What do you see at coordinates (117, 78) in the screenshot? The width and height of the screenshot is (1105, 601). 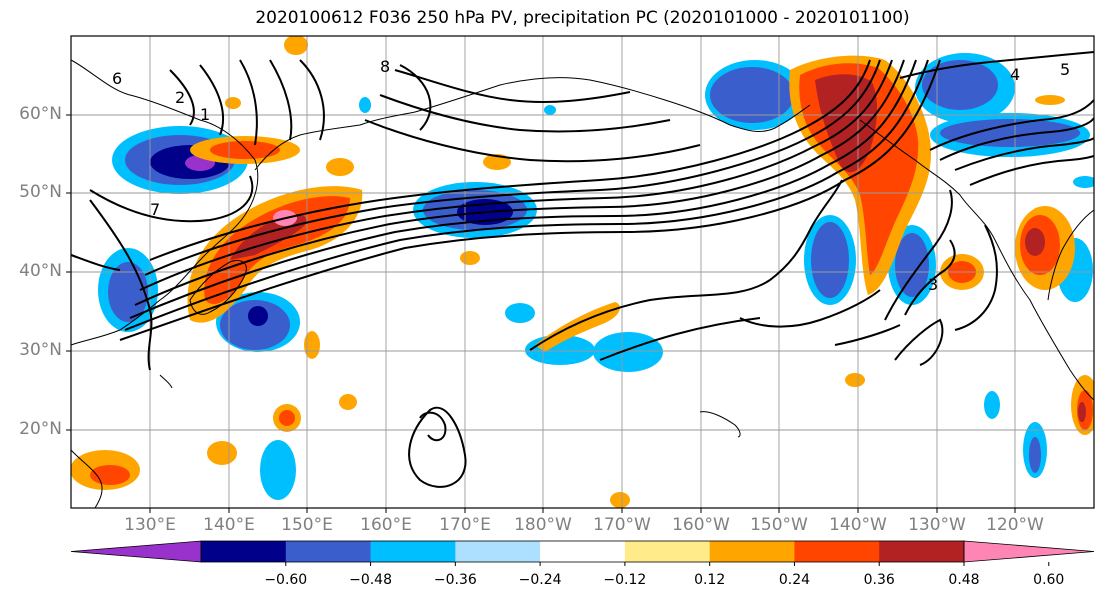 I see `contour-label: 6` at bounding box center [117, 78].